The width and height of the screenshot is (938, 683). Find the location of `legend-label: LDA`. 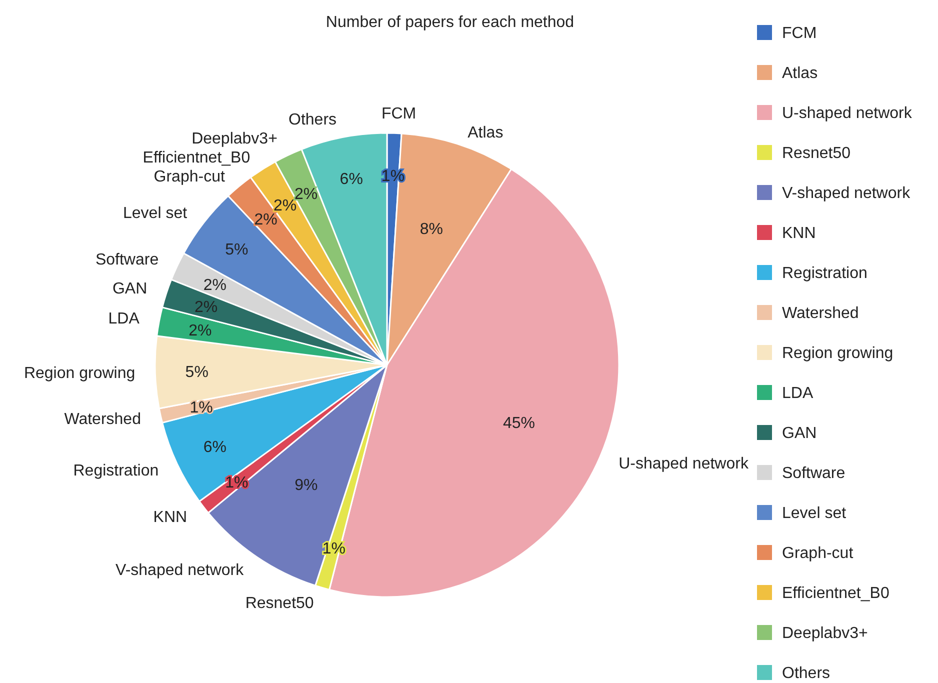

legend-label: LDA is located at coordinates (798, 393).